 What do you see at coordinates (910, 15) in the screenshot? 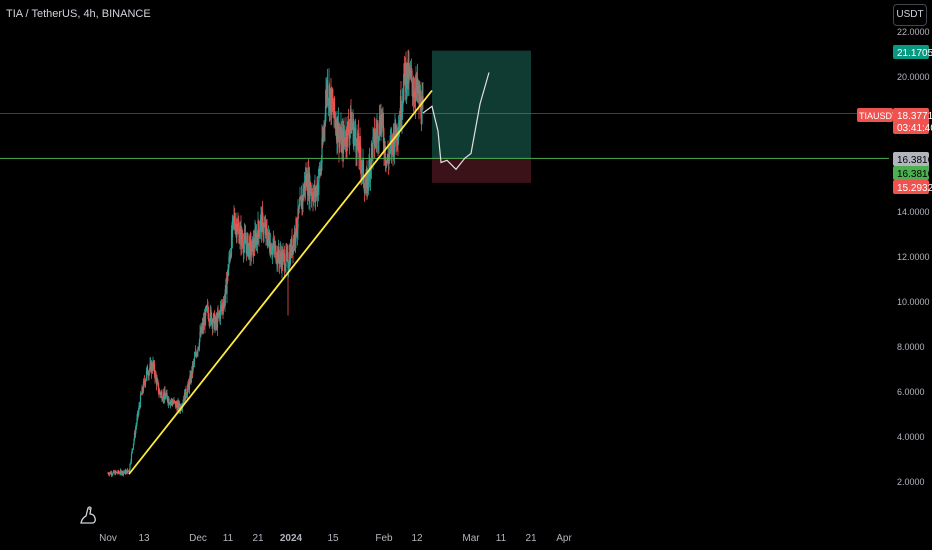
I see `currency-button: USDT` at bounding box center [910, 15].